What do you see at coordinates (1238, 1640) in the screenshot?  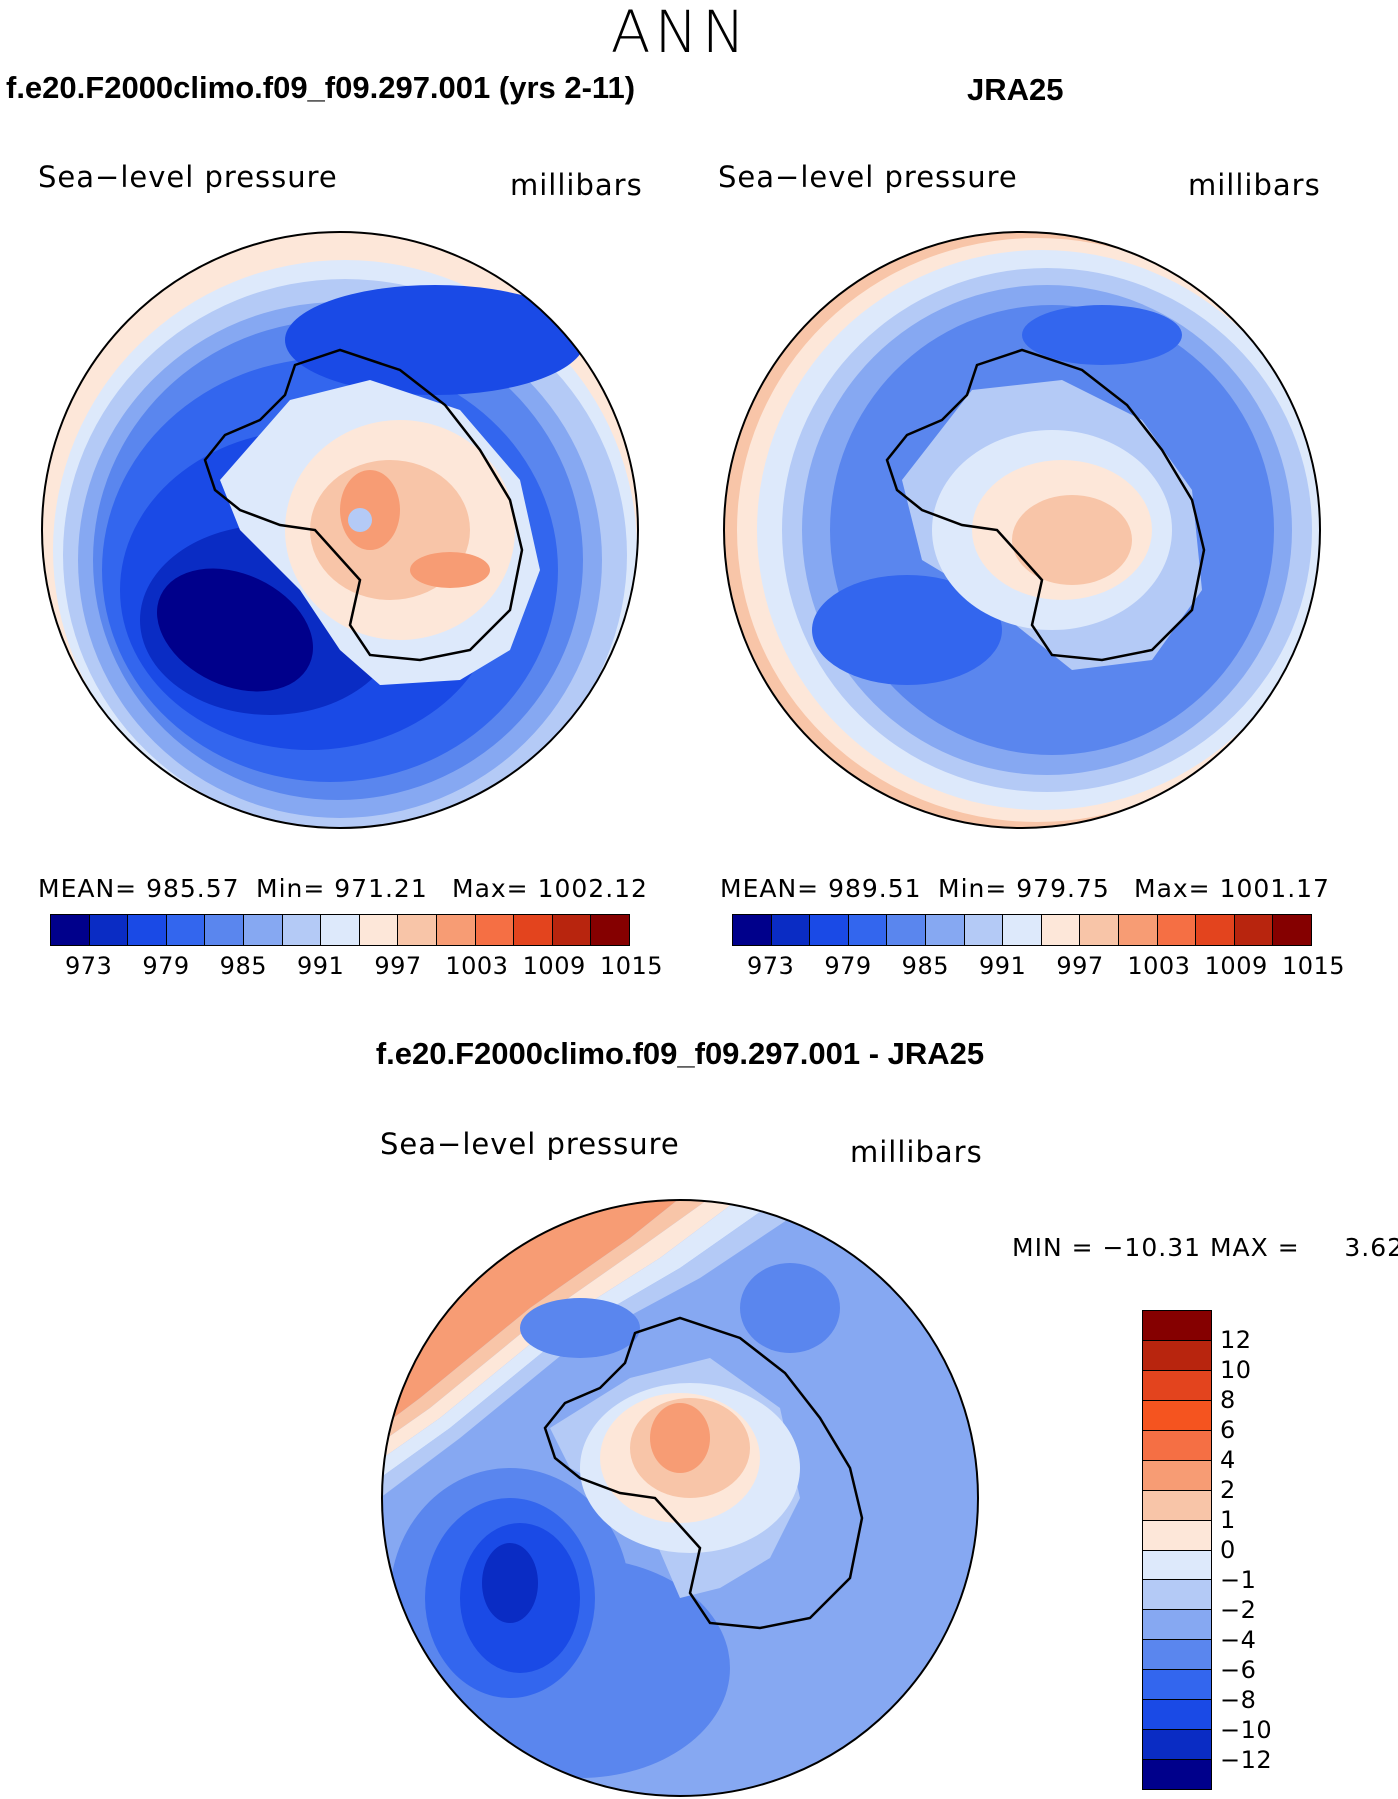 I see `colorbar-tick-label: −4` at bounding box center [1238, 1640].